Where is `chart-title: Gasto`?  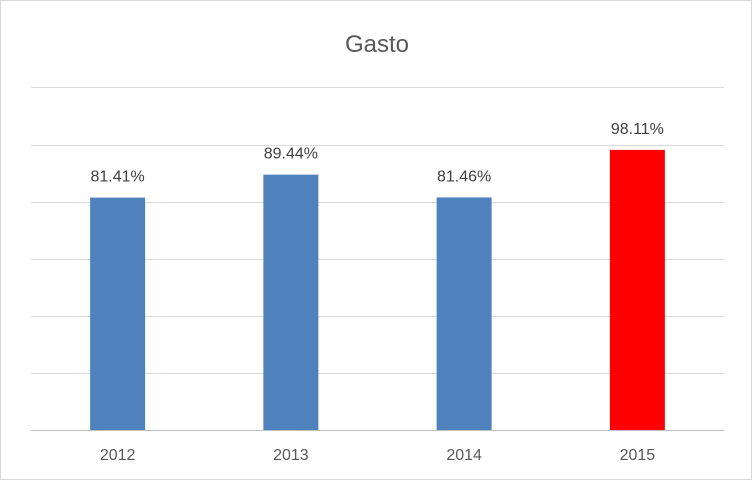
chart-title: Gasto is located at coordinates (377, 44).